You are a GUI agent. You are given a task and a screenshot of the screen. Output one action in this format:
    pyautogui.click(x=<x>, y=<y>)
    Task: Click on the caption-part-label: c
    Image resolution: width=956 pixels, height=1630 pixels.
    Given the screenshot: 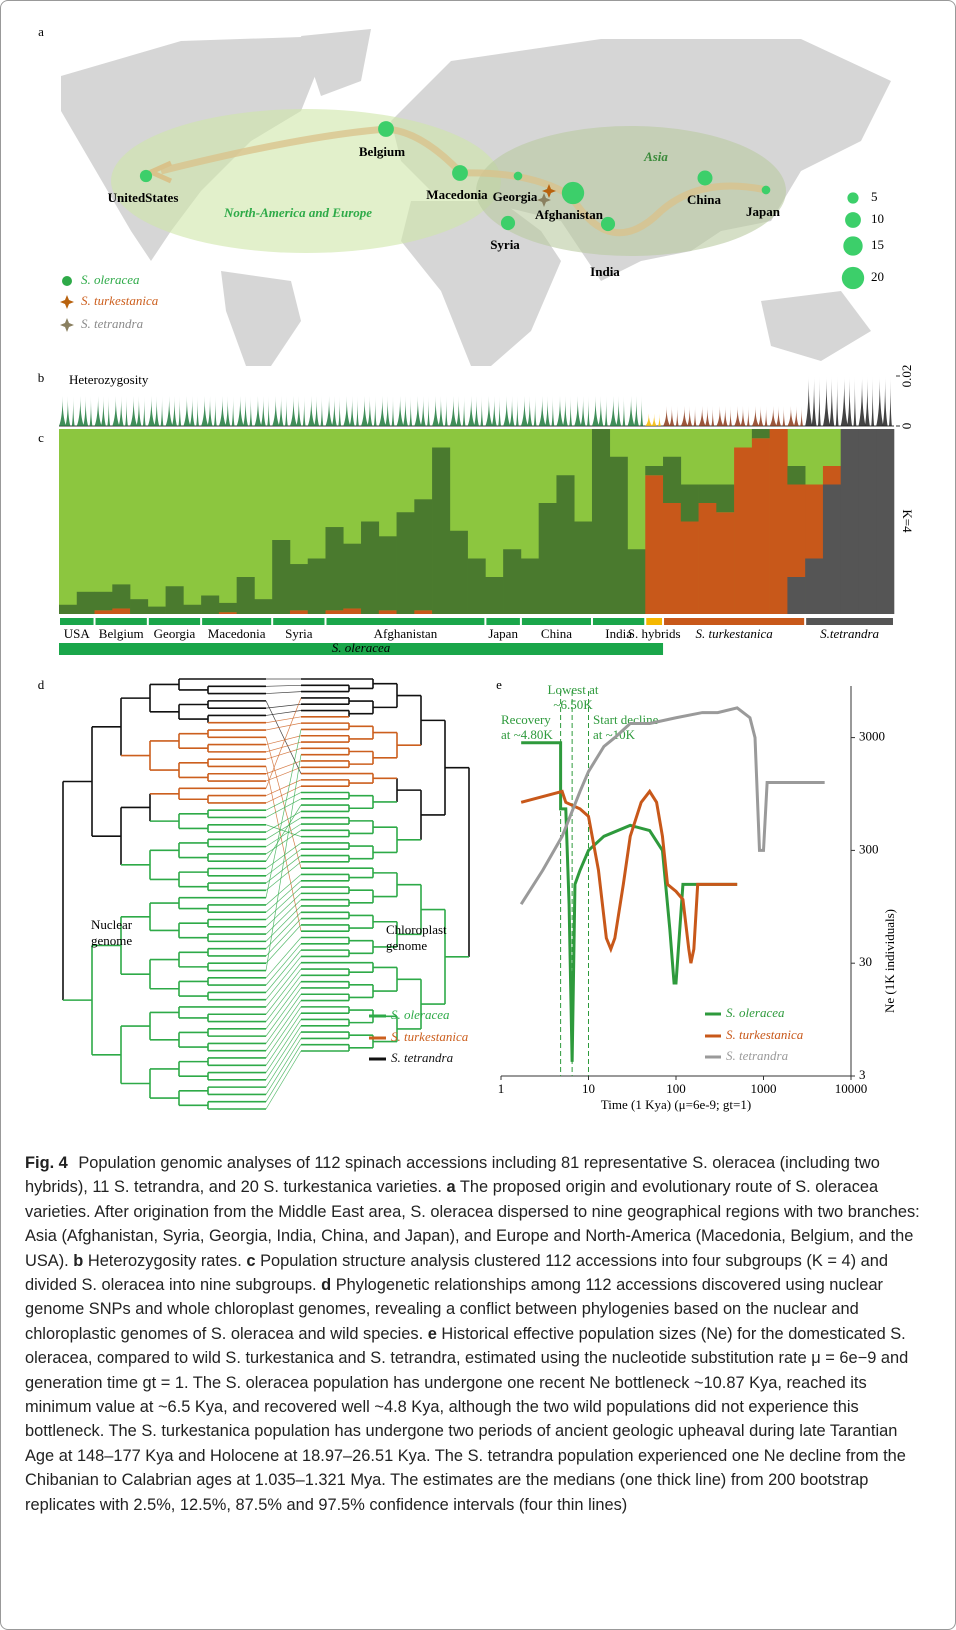 What is the action you would take?
    pyautogui.click(x=251, y=1260)
    